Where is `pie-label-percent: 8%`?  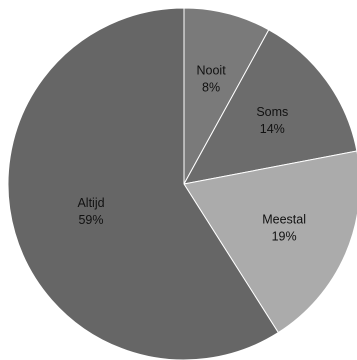
pie-label-percent: 8% is located at coordinates (211, 87).